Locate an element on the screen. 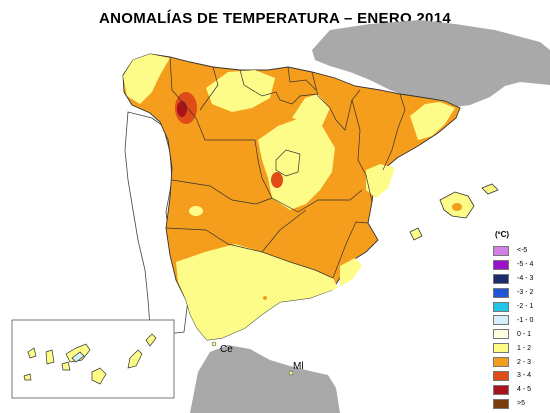  legend-unit: (ºC) is located at coordinates (502, 234).